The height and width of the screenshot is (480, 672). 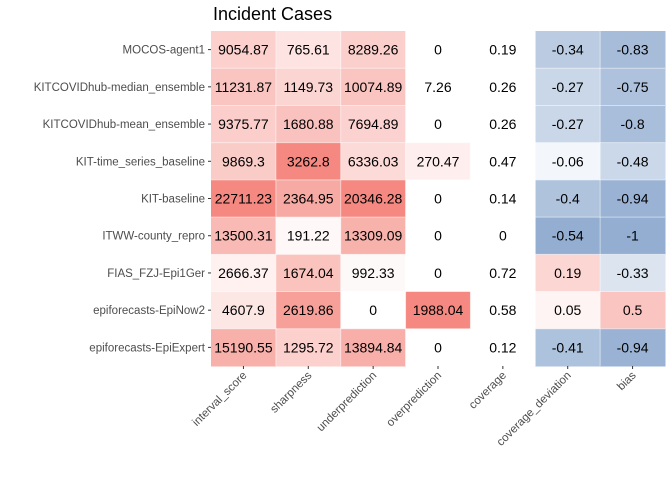 I want to click on cell-value-label: 191.22, so click(x=308, y=236).